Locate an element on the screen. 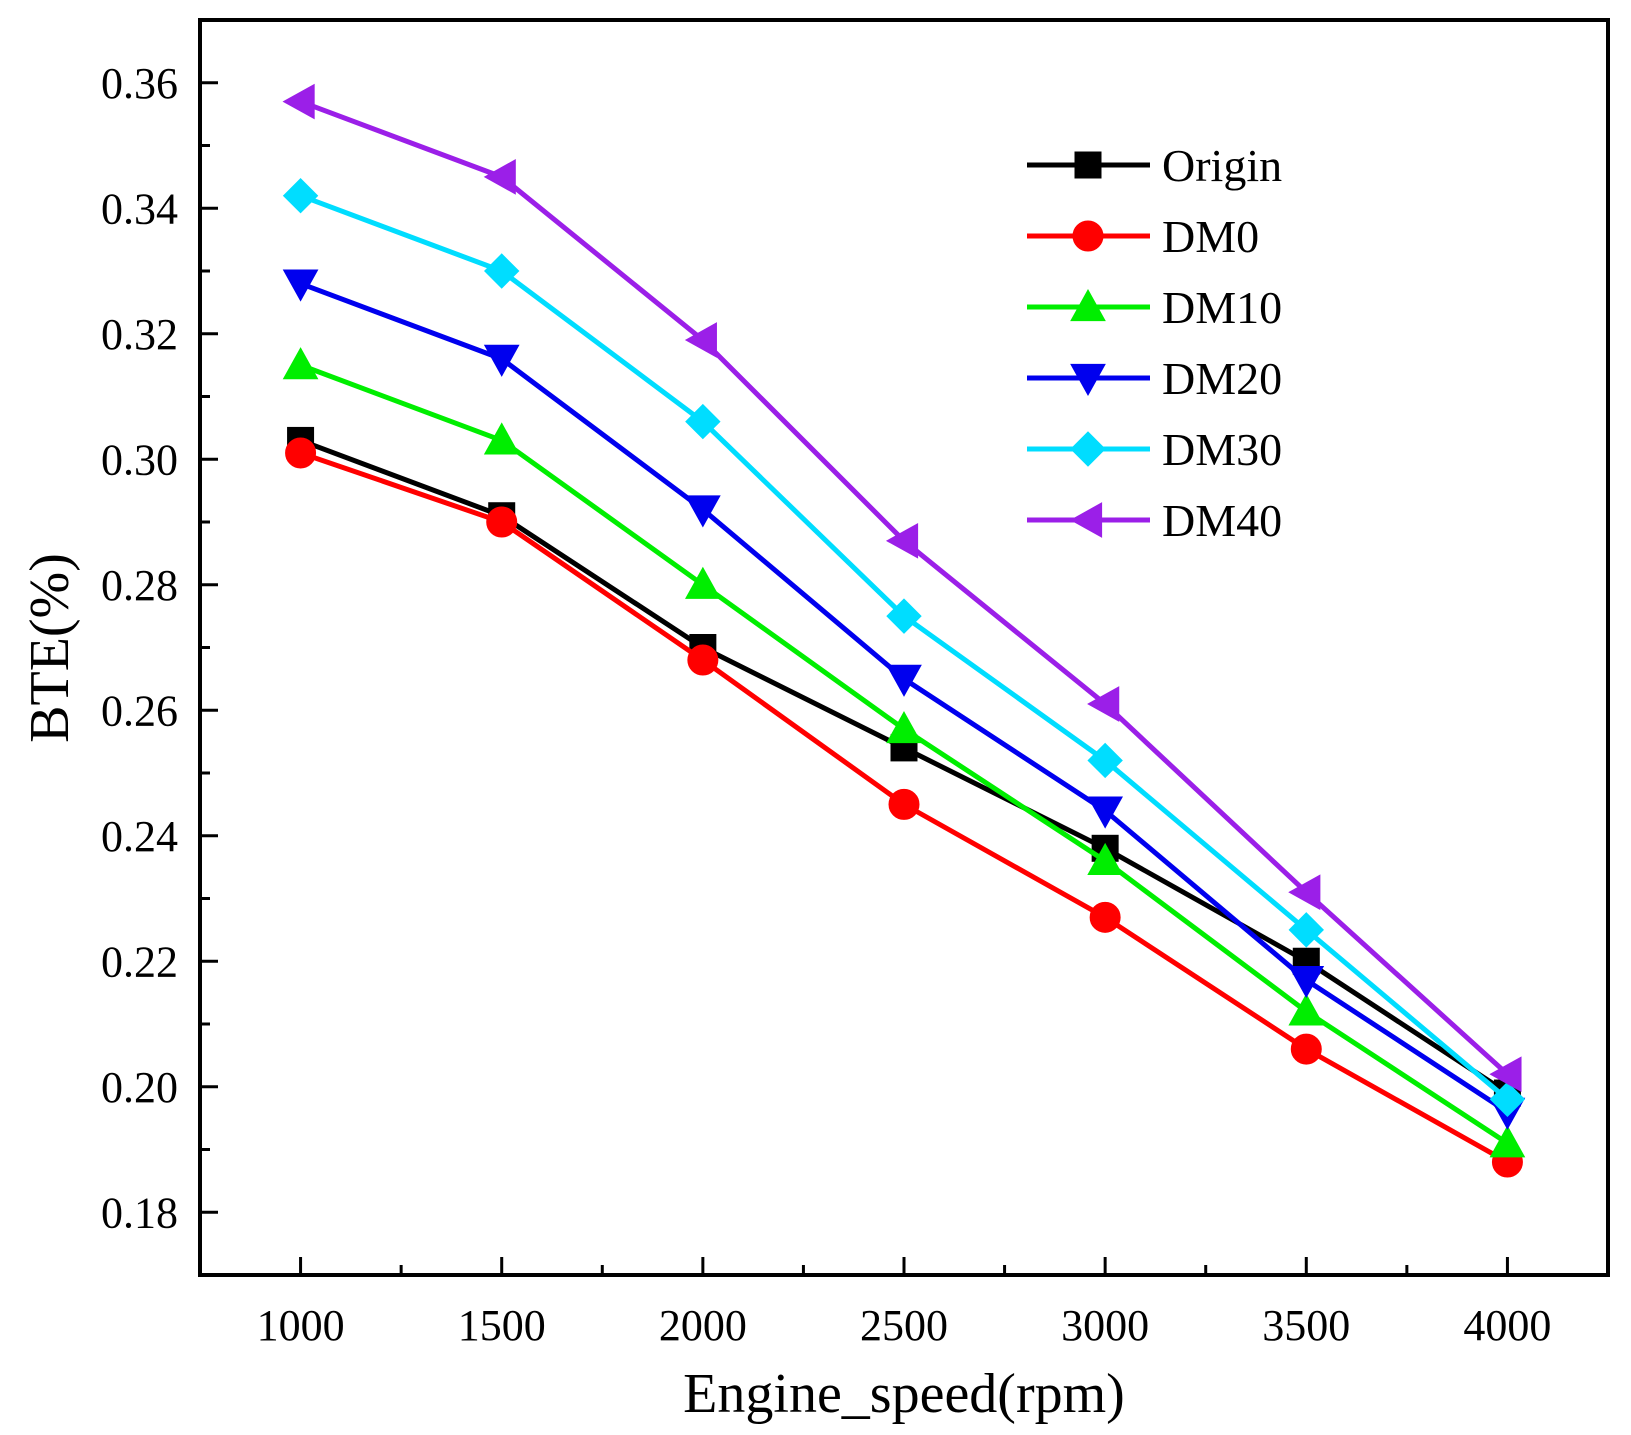  y-tick-label: 0.24 is located at coordinates (139, 836).